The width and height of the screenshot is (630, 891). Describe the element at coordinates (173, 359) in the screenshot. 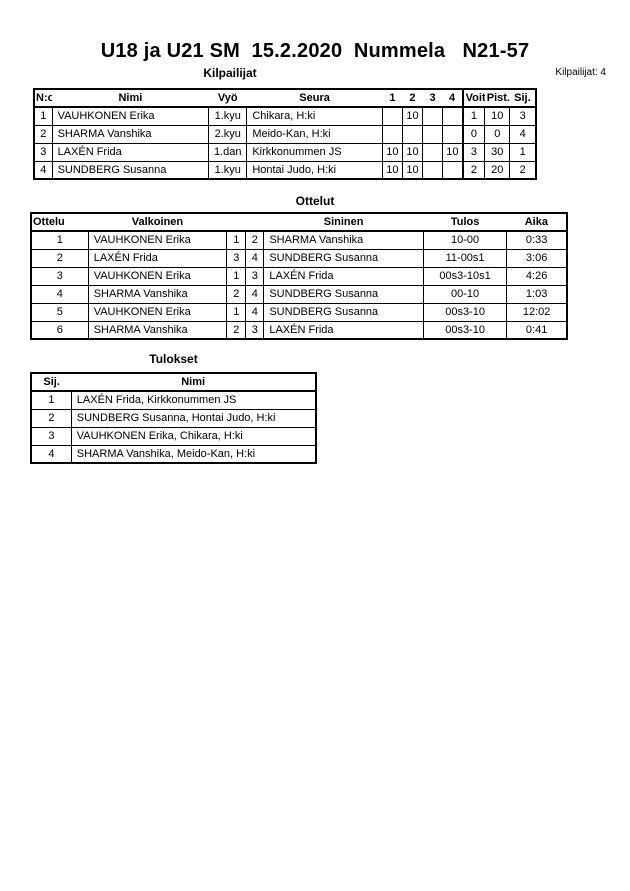

I see `results-heading: Tulokset` at that location.